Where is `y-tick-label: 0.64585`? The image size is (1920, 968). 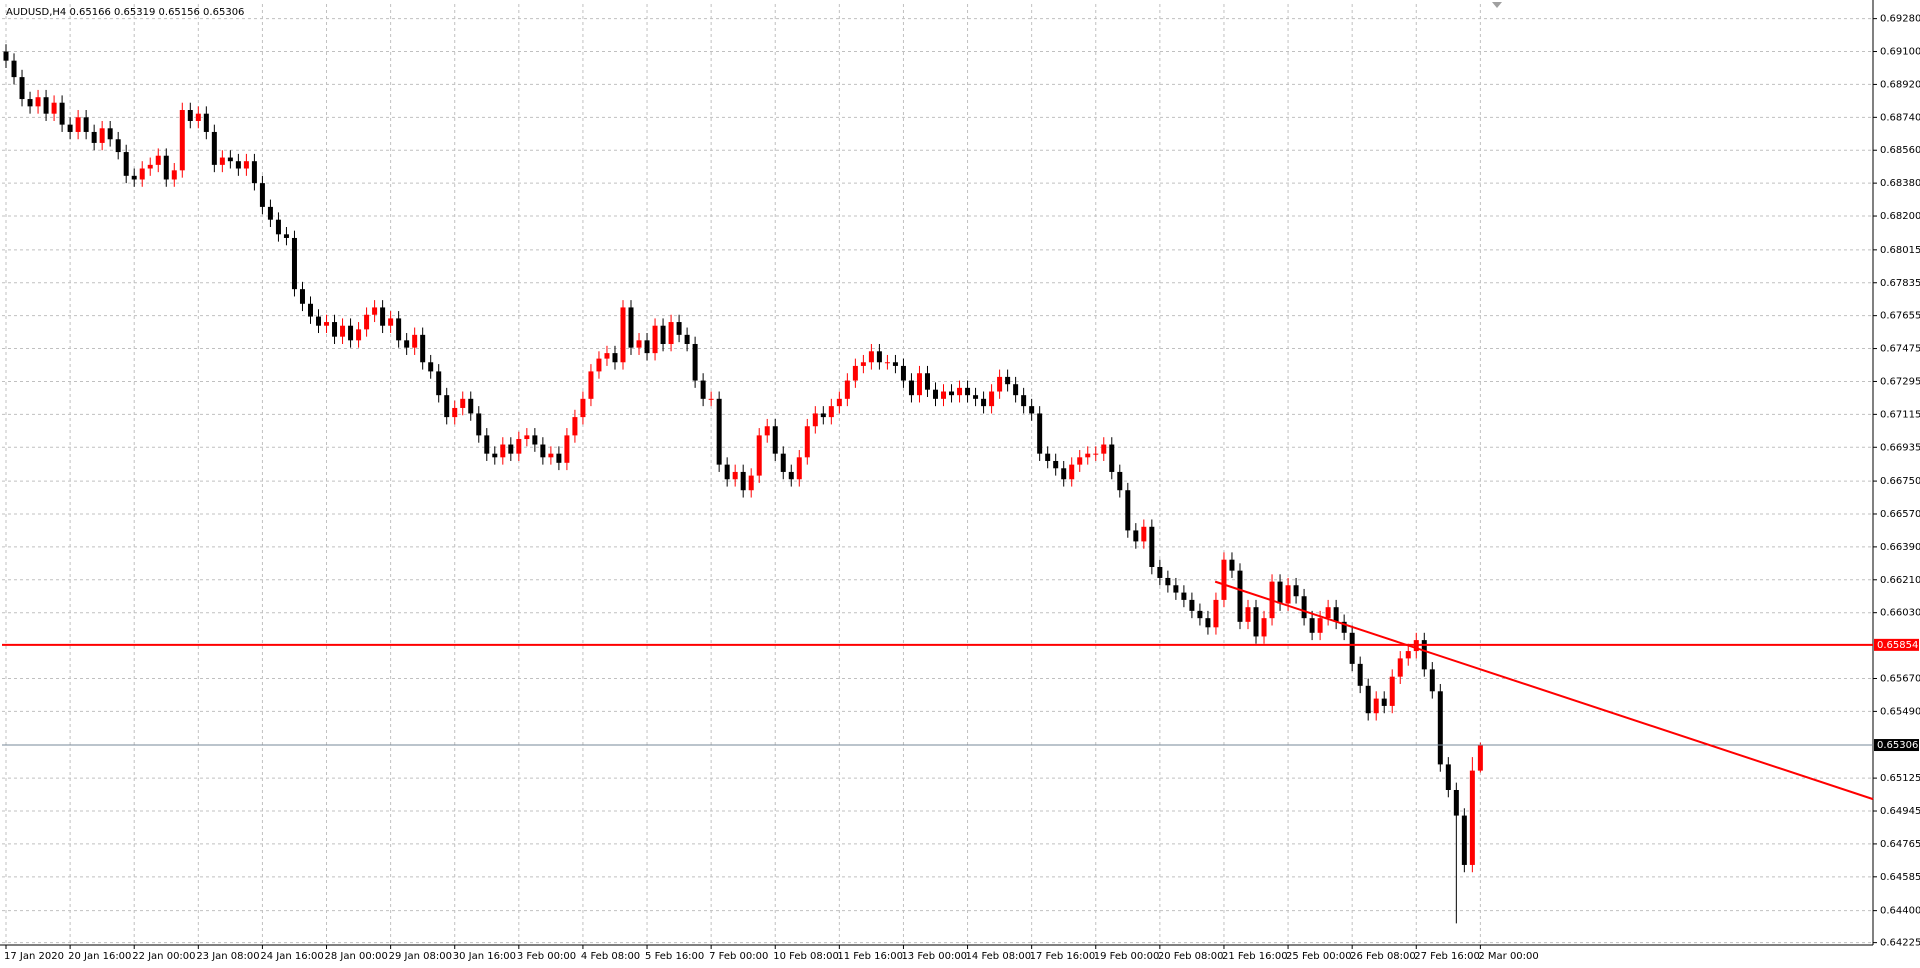 y-tick-label: 0.64585 is located at coordinates (1900, 877).